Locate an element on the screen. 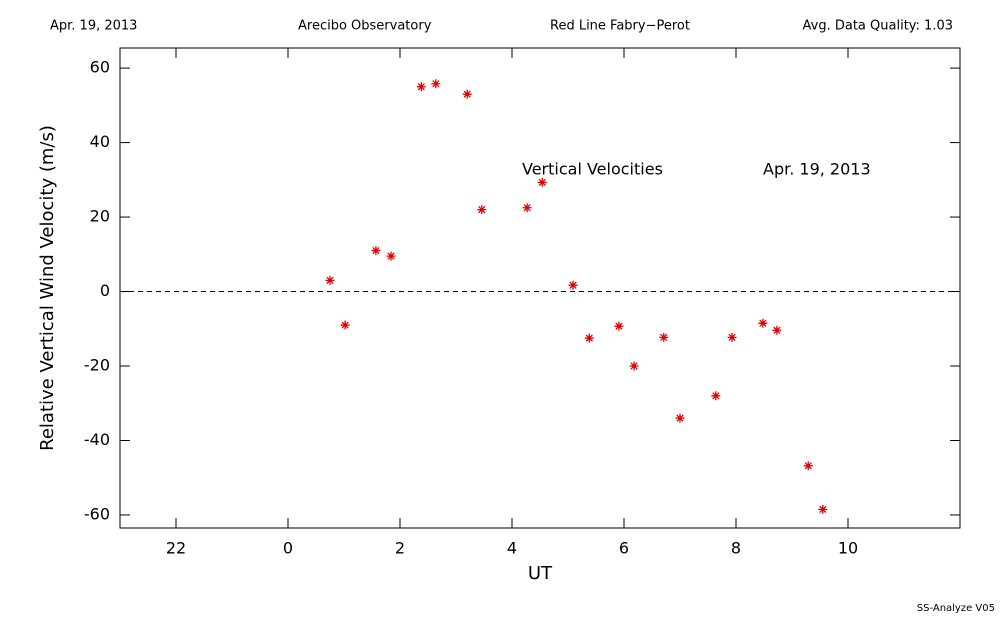 The width and height of the screenshot is (1000, 625). y-tick-label: -20 is located at coordinates (97, 365).